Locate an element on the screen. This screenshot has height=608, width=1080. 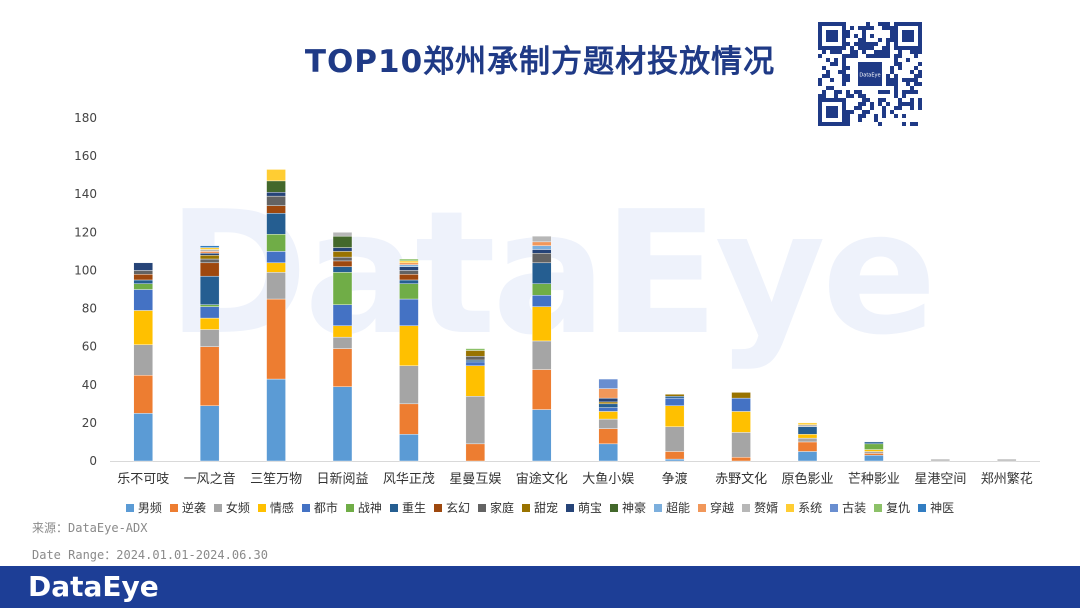
legend-item: 女频 is located at coordinates (231, 507).